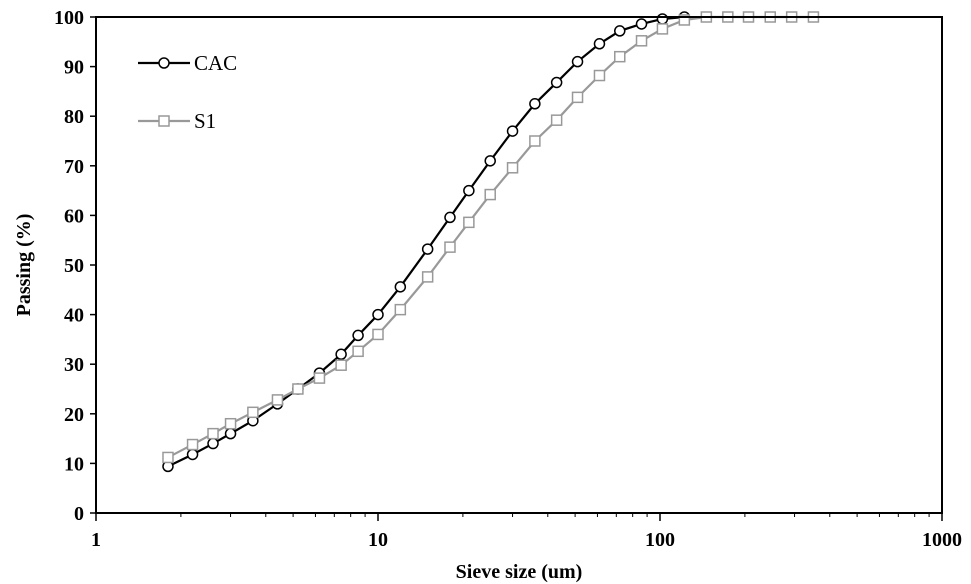 Image resolution: width=971 pixels, height=584 pixels. I want to click on y-tick-label: 70, so click(74, 167).